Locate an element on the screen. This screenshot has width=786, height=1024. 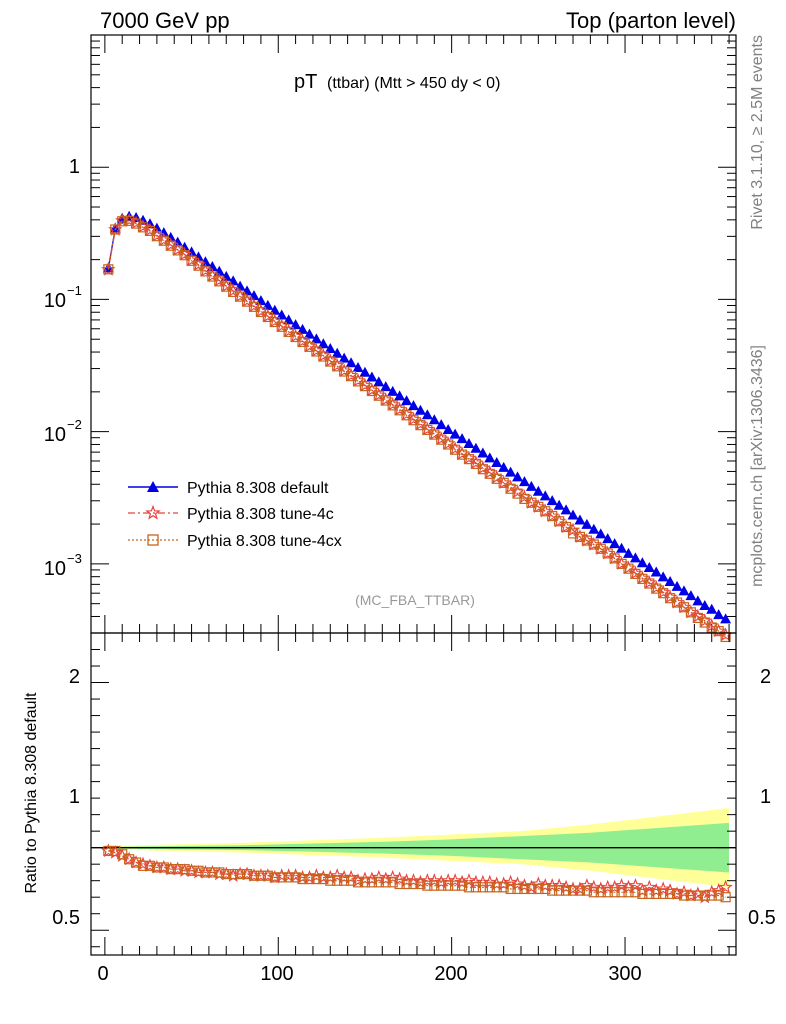
legend-marker-tune-4cx is located at coordinates (153, 540).